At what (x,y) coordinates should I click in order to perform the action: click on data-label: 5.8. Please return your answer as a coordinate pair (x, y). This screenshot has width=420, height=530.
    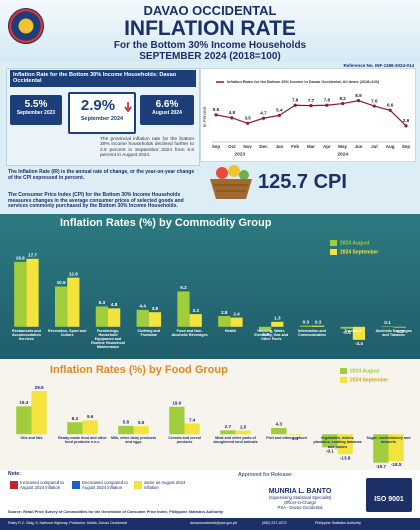
    Looking at the image, I should click on (126, 422).